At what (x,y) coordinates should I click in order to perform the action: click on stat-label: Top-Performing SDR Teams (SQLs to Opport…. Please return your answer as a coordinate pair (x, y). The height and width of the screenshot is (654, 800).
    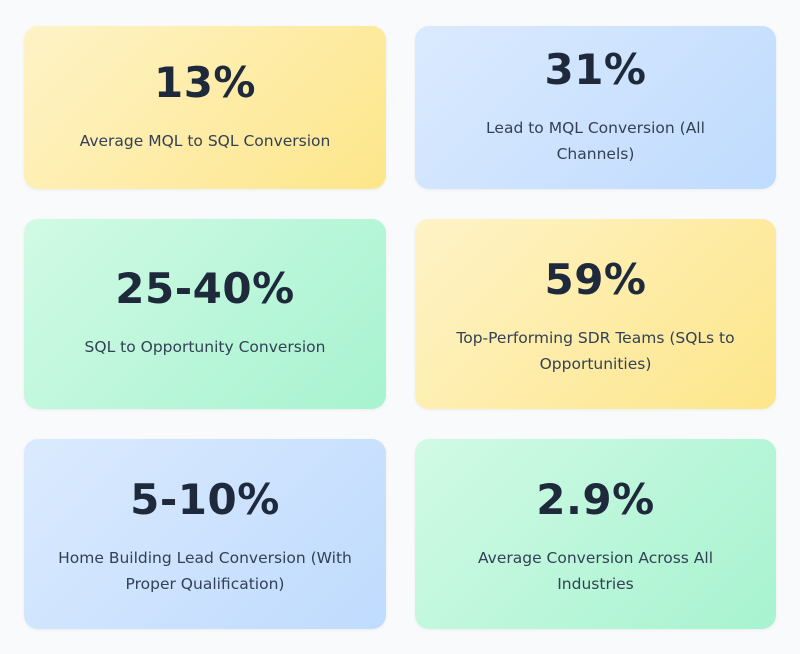
    Looking at the image, I should click on (595, 351).